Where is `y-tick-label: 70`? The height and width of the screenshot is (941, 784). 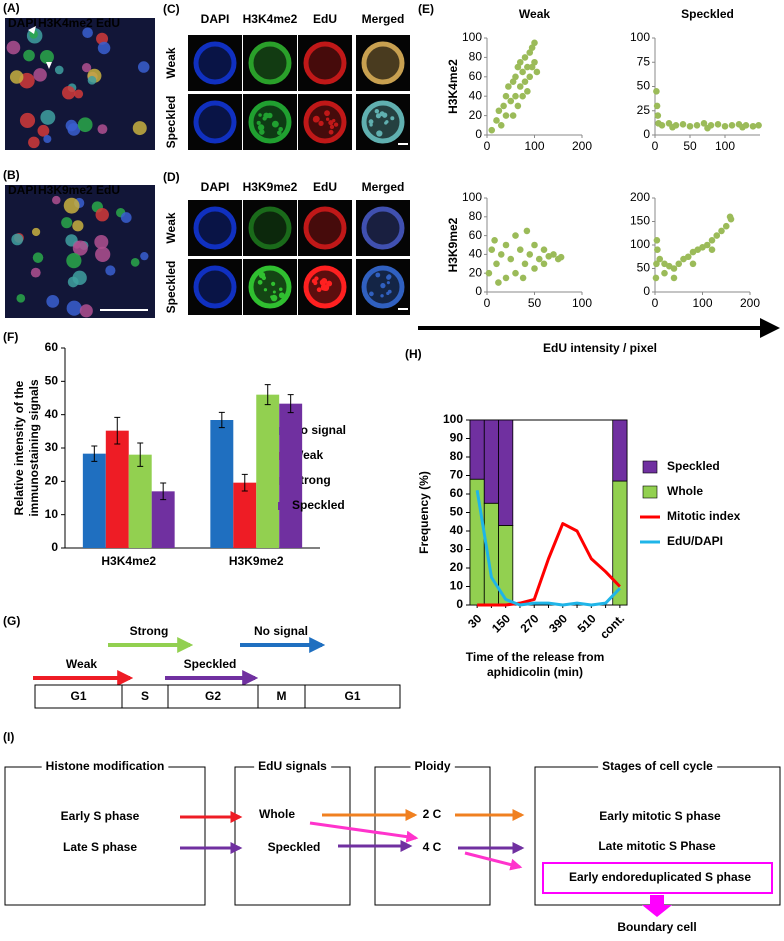 y-tick-label: 70 is located at coordinates (457, 475).